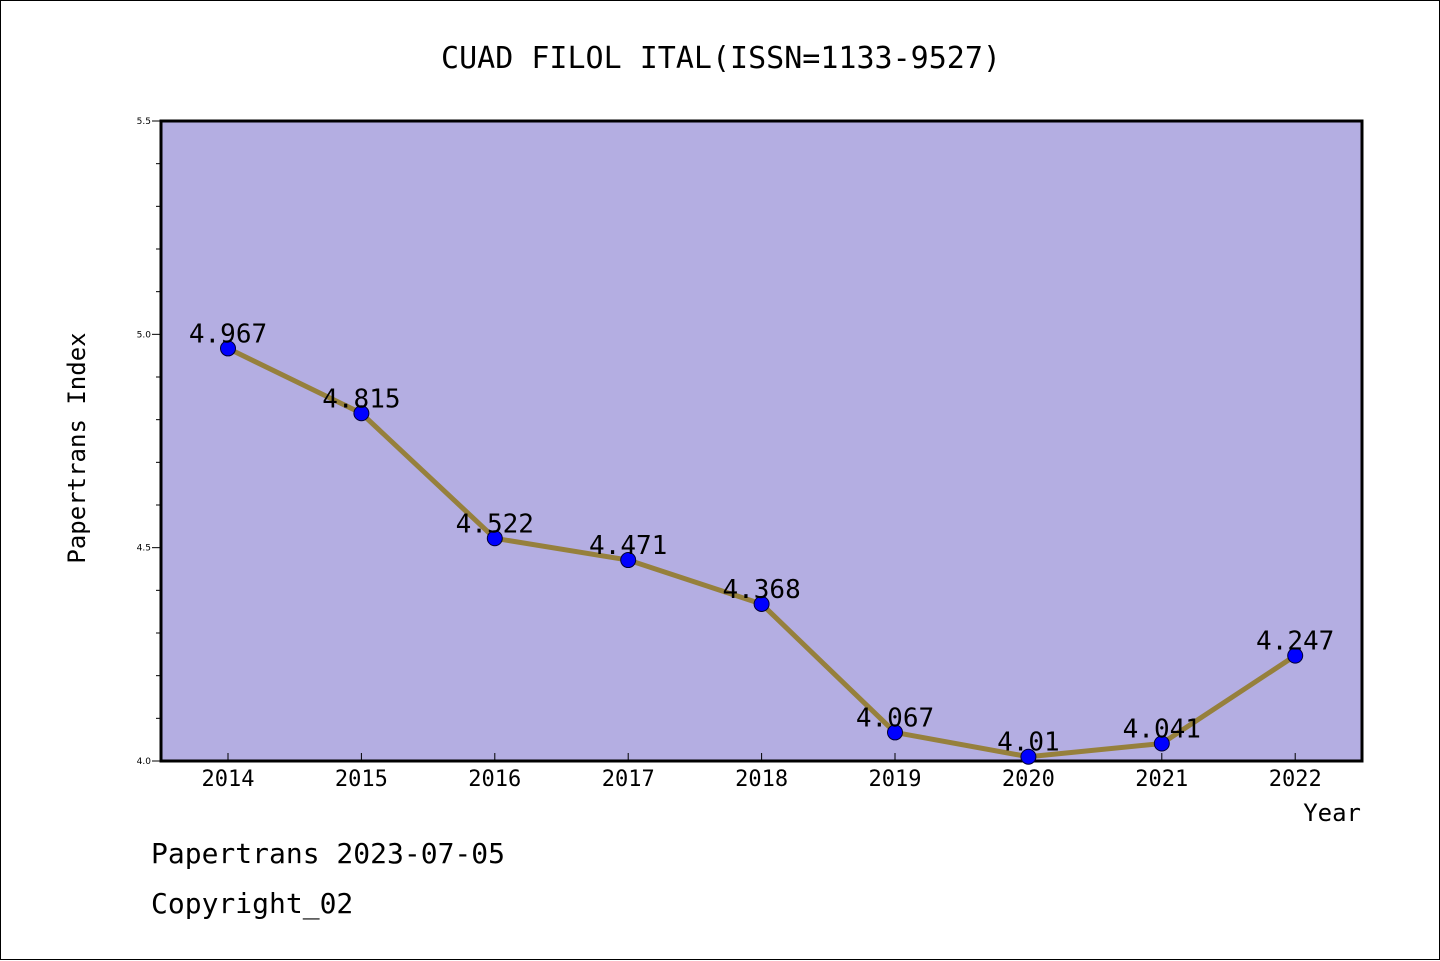 The width and height of the screenshot is (1440, 961). Describe the element at coordinates (1295, 779) in the screenshot. I see `x-tick-label: 2022` at that location.